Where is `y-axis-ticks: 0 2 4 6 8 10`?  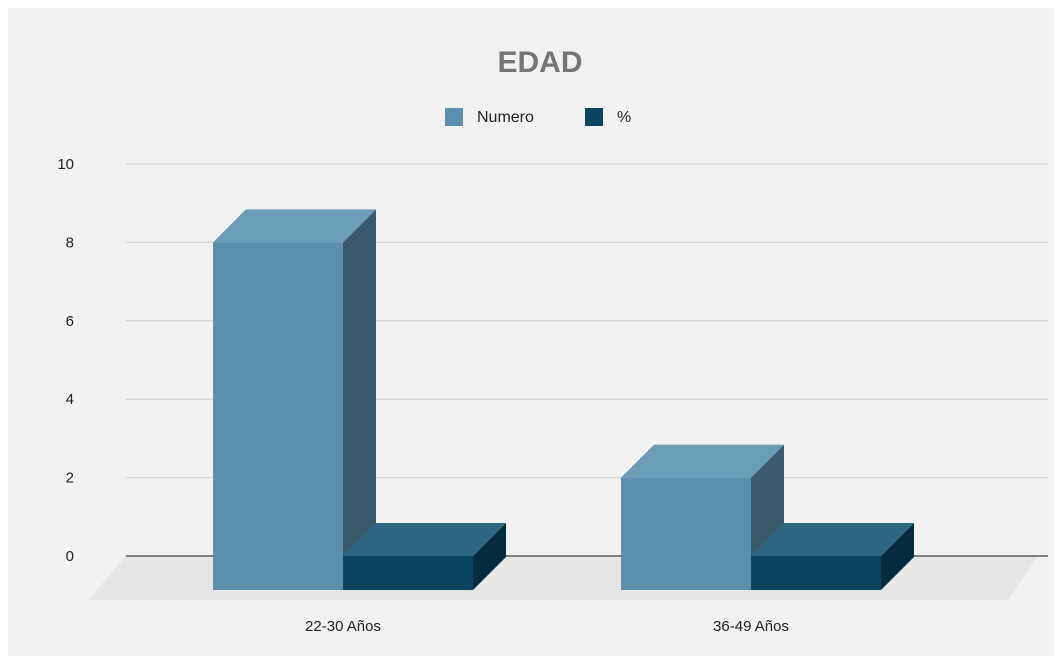 y-axis-ticks: 0 2 4 6 8 10 is located at coordinates (65, 360).